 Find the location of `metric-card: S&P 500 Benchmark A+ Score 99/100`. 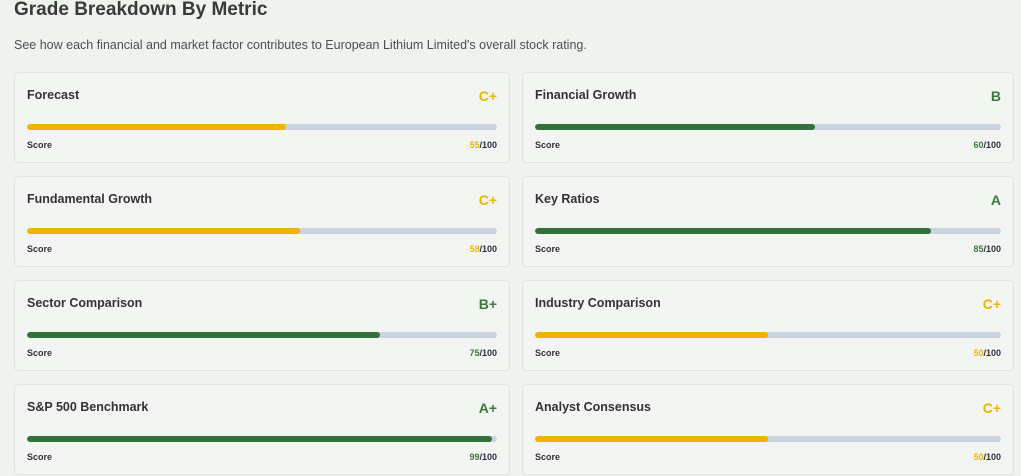

metric-card: S&P 500 Benchmark A+ Score 99/100 is located at coordinates (262, 429).